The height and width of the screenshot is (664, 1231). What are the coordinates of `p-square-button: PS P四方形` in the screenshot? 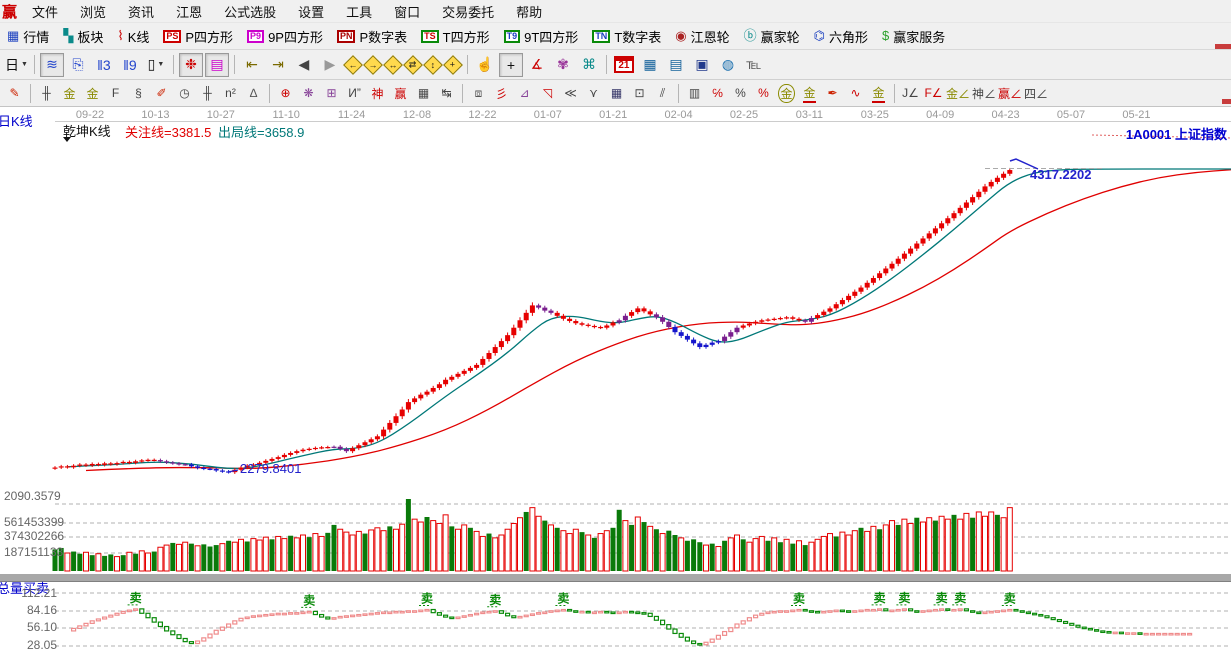 It's located at (198, 36).